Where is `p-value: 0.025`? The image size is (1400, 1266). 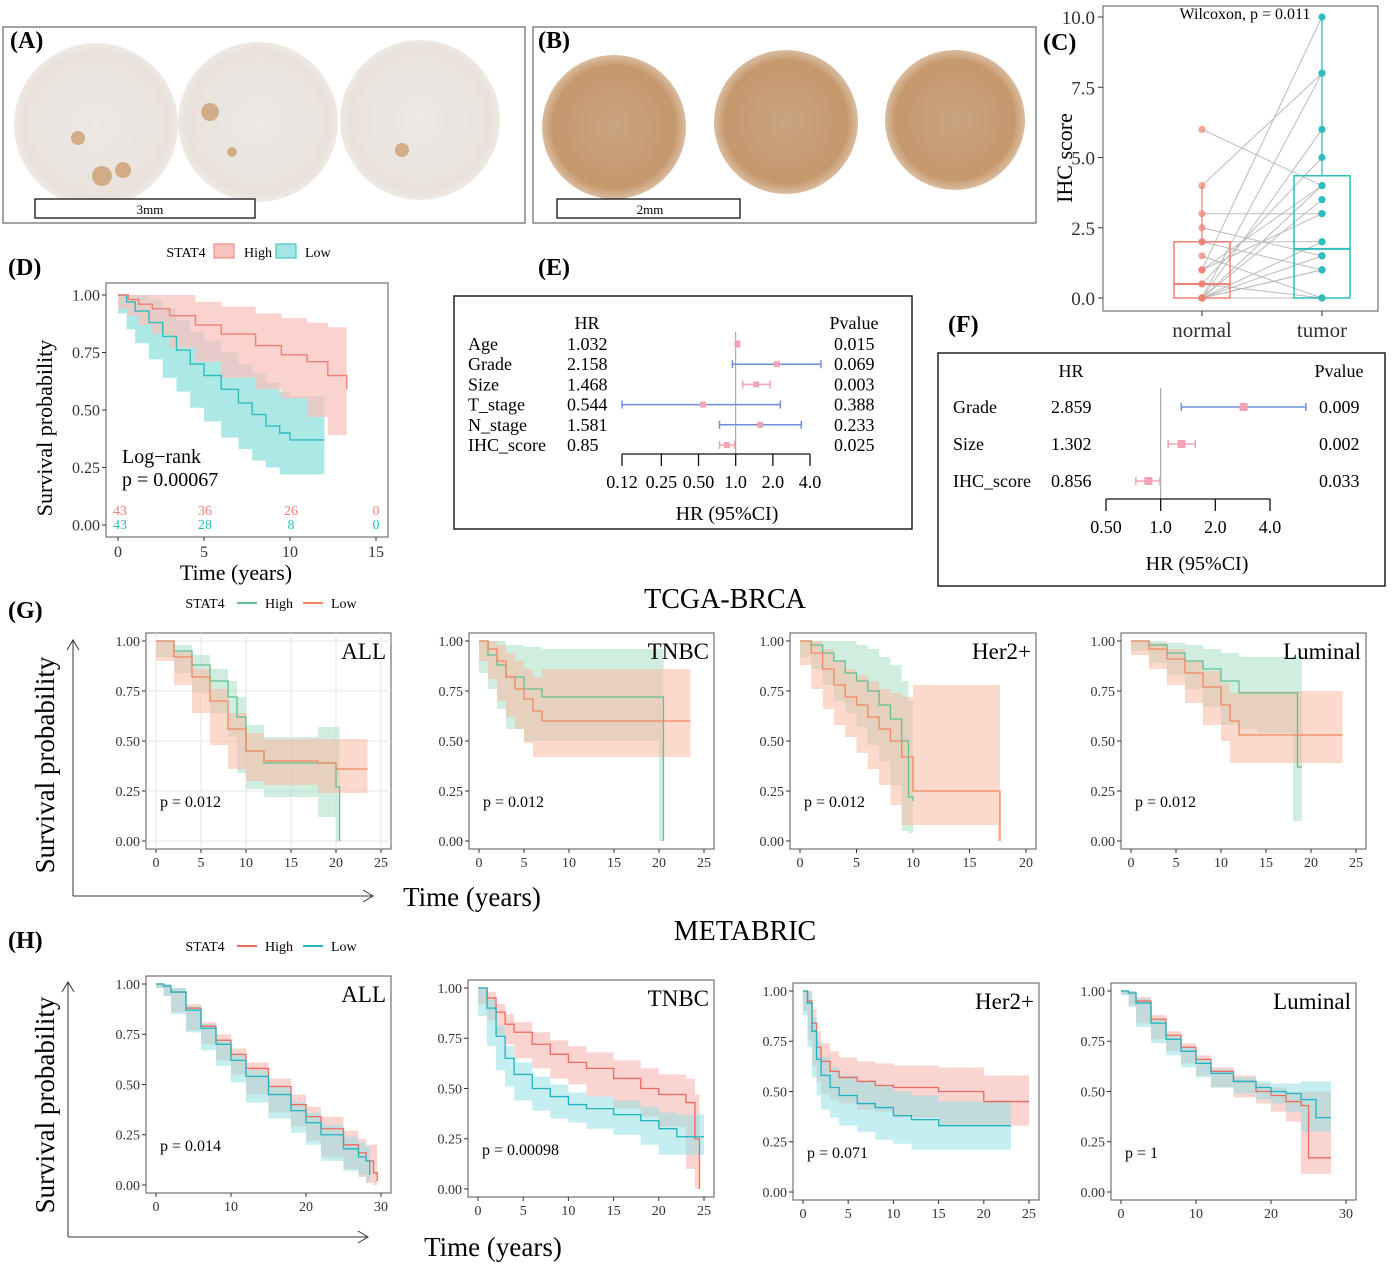 p-value: 0.025 is located at coordinates (854, 445).